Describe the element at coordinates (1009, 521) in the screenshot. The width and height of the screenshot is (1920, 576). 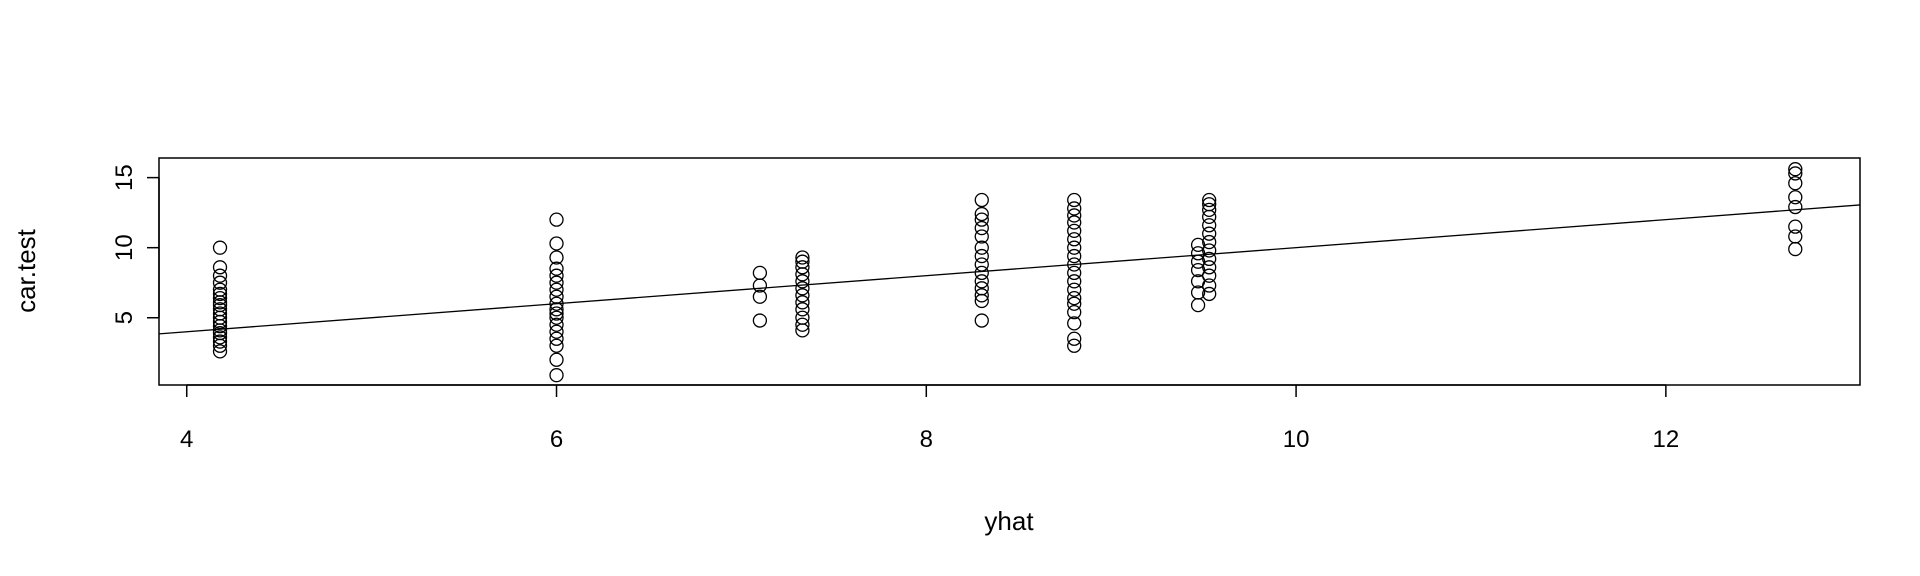
I see `x-axis-title: yhat` at that location.